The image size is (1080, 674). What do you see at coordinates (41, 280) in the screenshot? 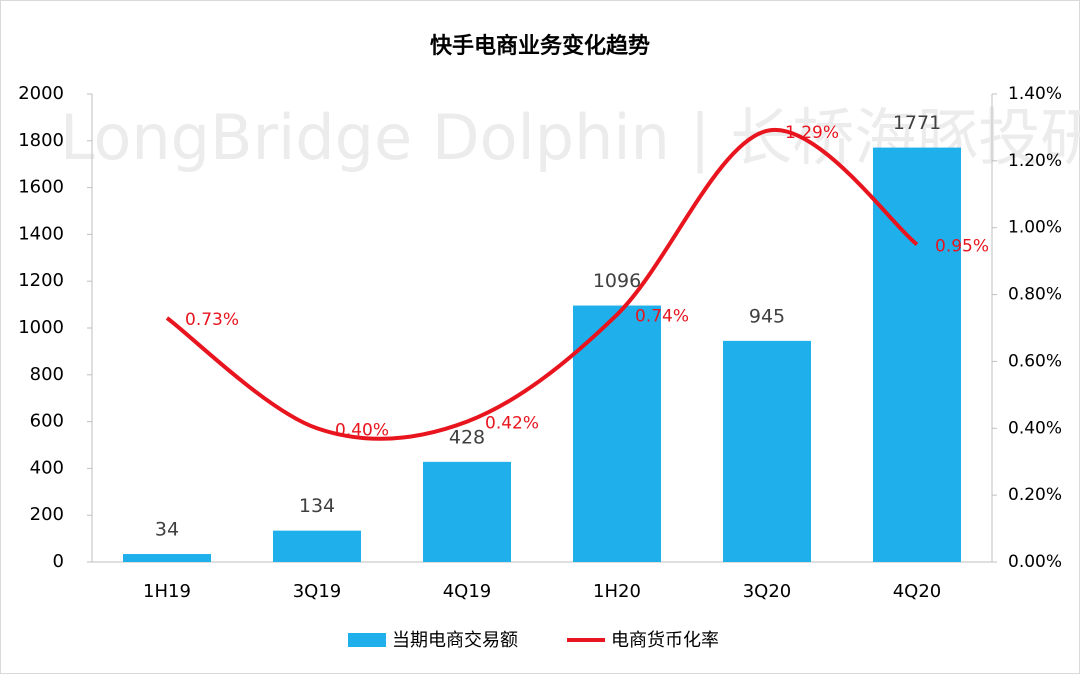
I see `y-tick-label: 1200` at bounding box center [41, 280].